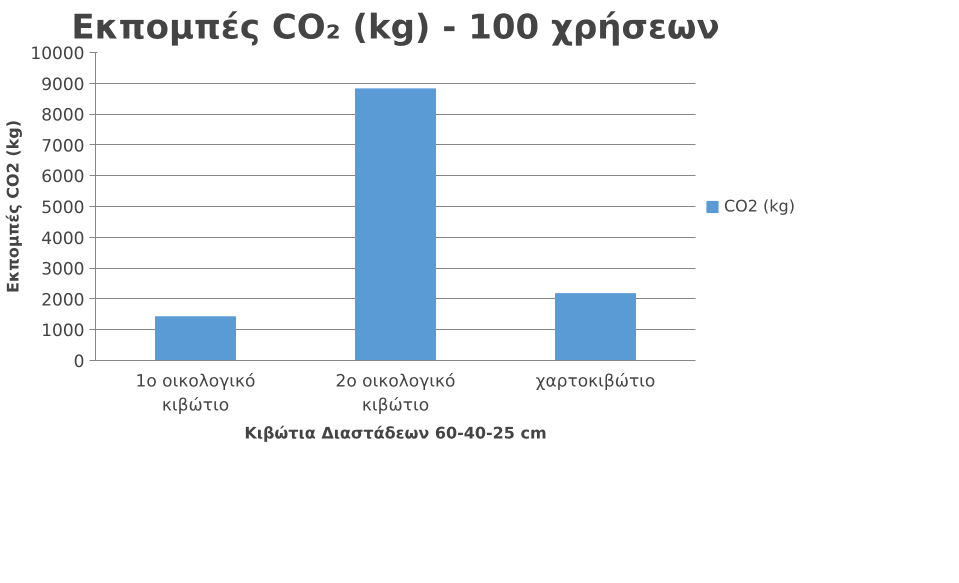 The width and height of the screenshot is (959, 583). Describe the element at coordinates (62, 300) in the screenshot. I see `y-tick-label: 2000` at that location.